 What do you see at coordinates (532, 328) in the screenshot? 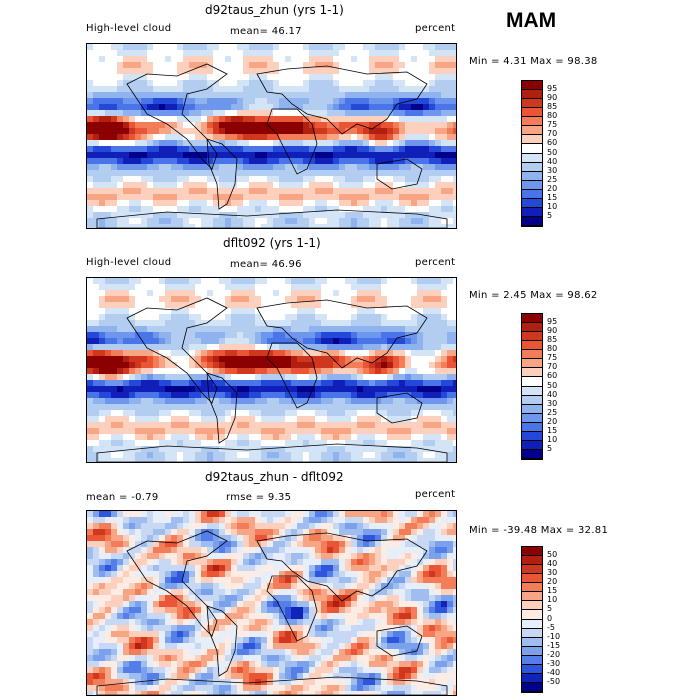
I see `colorbar-swatch` at bounding box center [532, 328].